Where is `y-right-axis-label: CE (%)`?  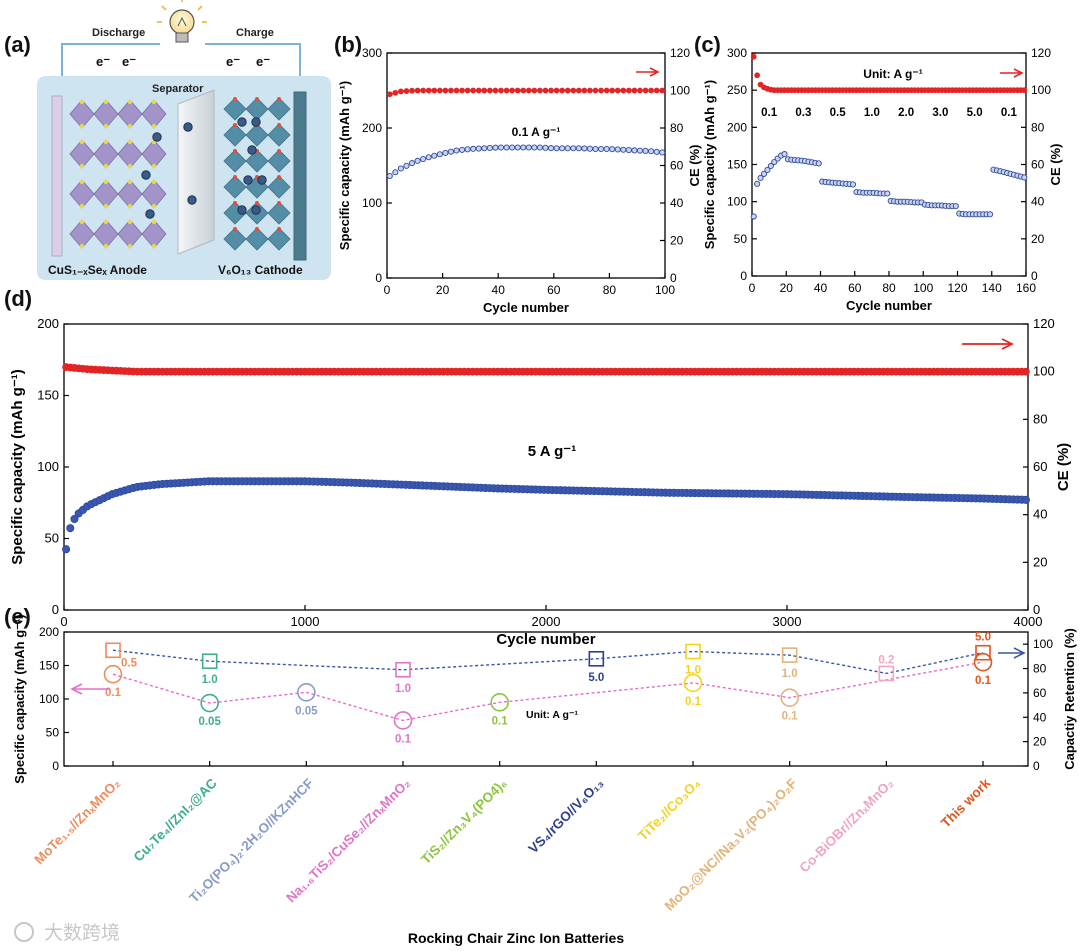 y-right-axis-label: CE (%) is located at coordinates (694, 166).